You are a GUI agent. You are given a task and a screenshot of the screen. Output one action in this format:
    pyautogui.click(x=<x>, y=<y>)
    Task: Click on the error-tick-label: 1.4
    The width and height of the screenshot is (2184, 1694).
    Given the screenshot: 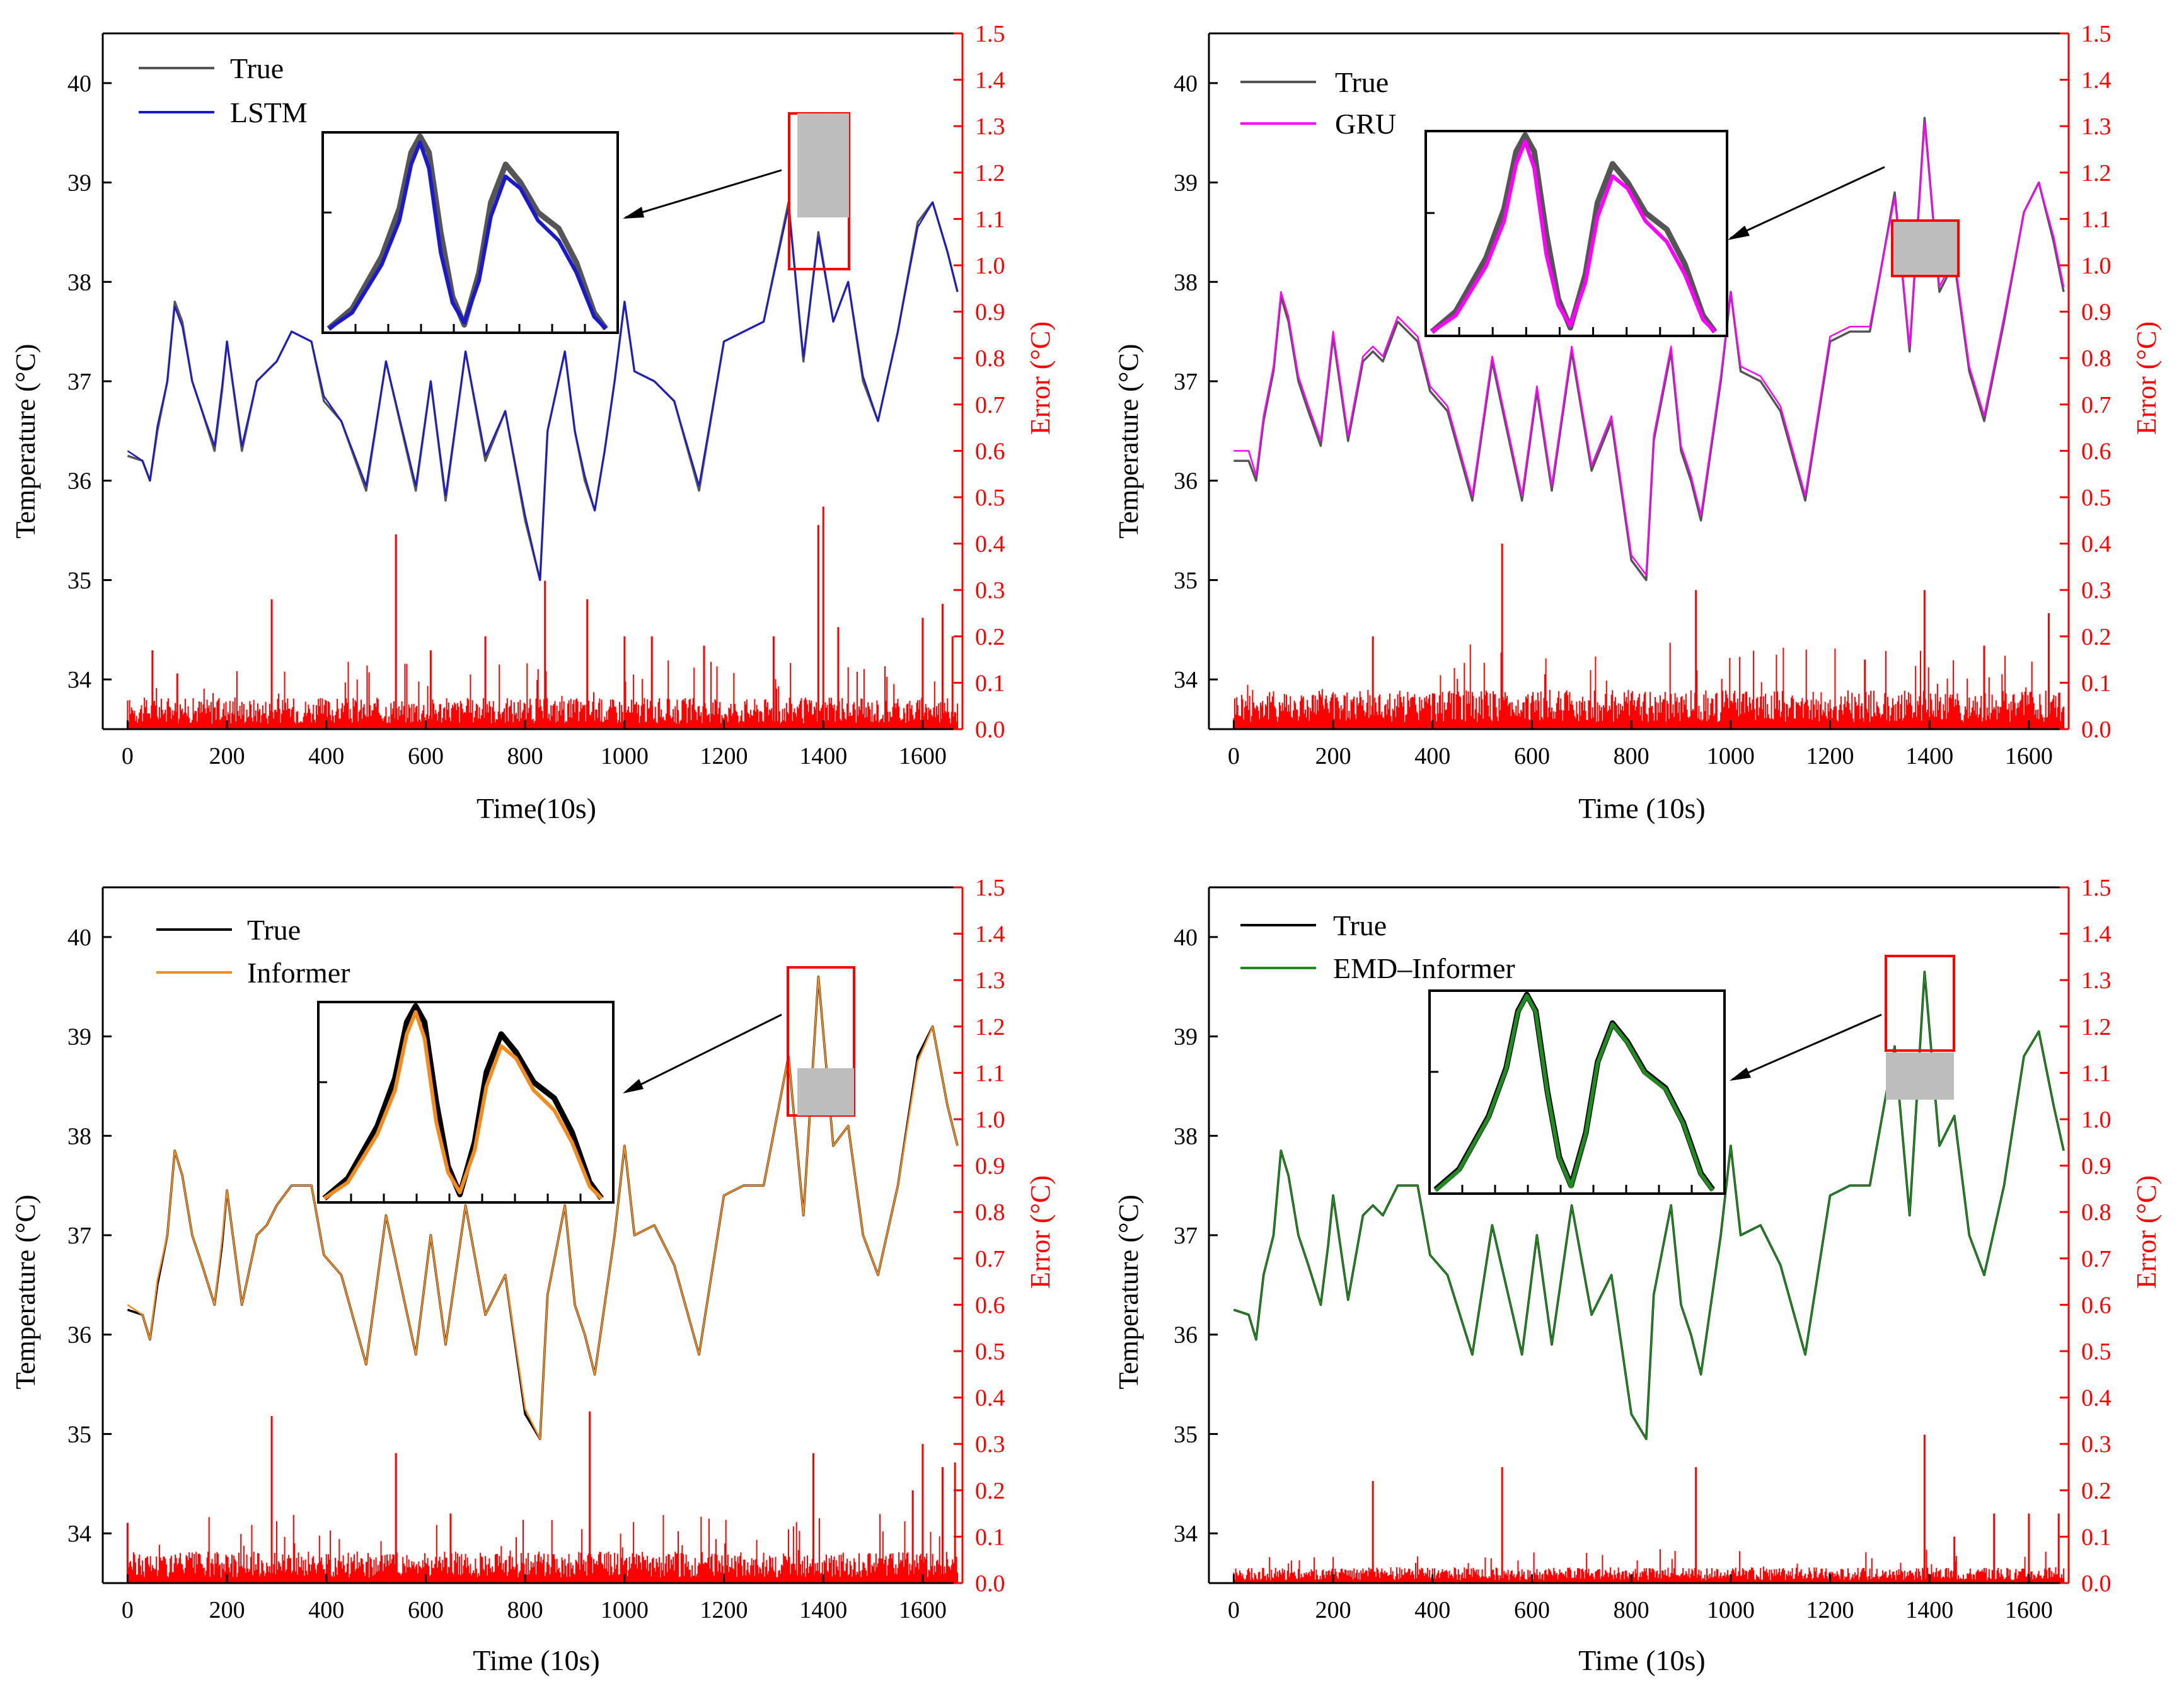 What is the action you would take?
    pyautogui.click(x=990, y=934)
    